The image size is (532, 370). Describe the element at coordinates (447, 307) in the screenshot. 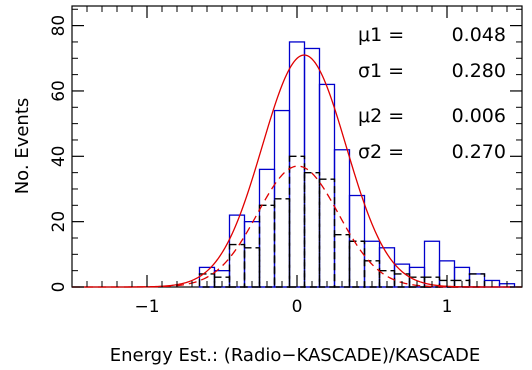

I see `x-tick-label: 1` at that location.